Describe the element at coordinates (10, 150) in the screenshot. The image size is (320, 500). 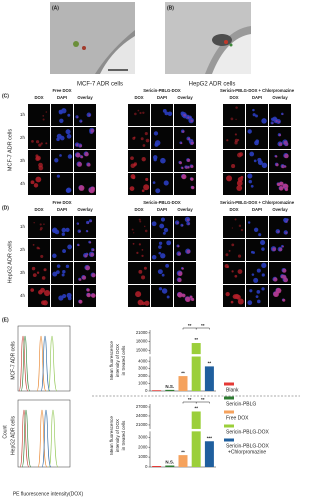
I see `row-title: MCF-7 ADR cells` at that location.